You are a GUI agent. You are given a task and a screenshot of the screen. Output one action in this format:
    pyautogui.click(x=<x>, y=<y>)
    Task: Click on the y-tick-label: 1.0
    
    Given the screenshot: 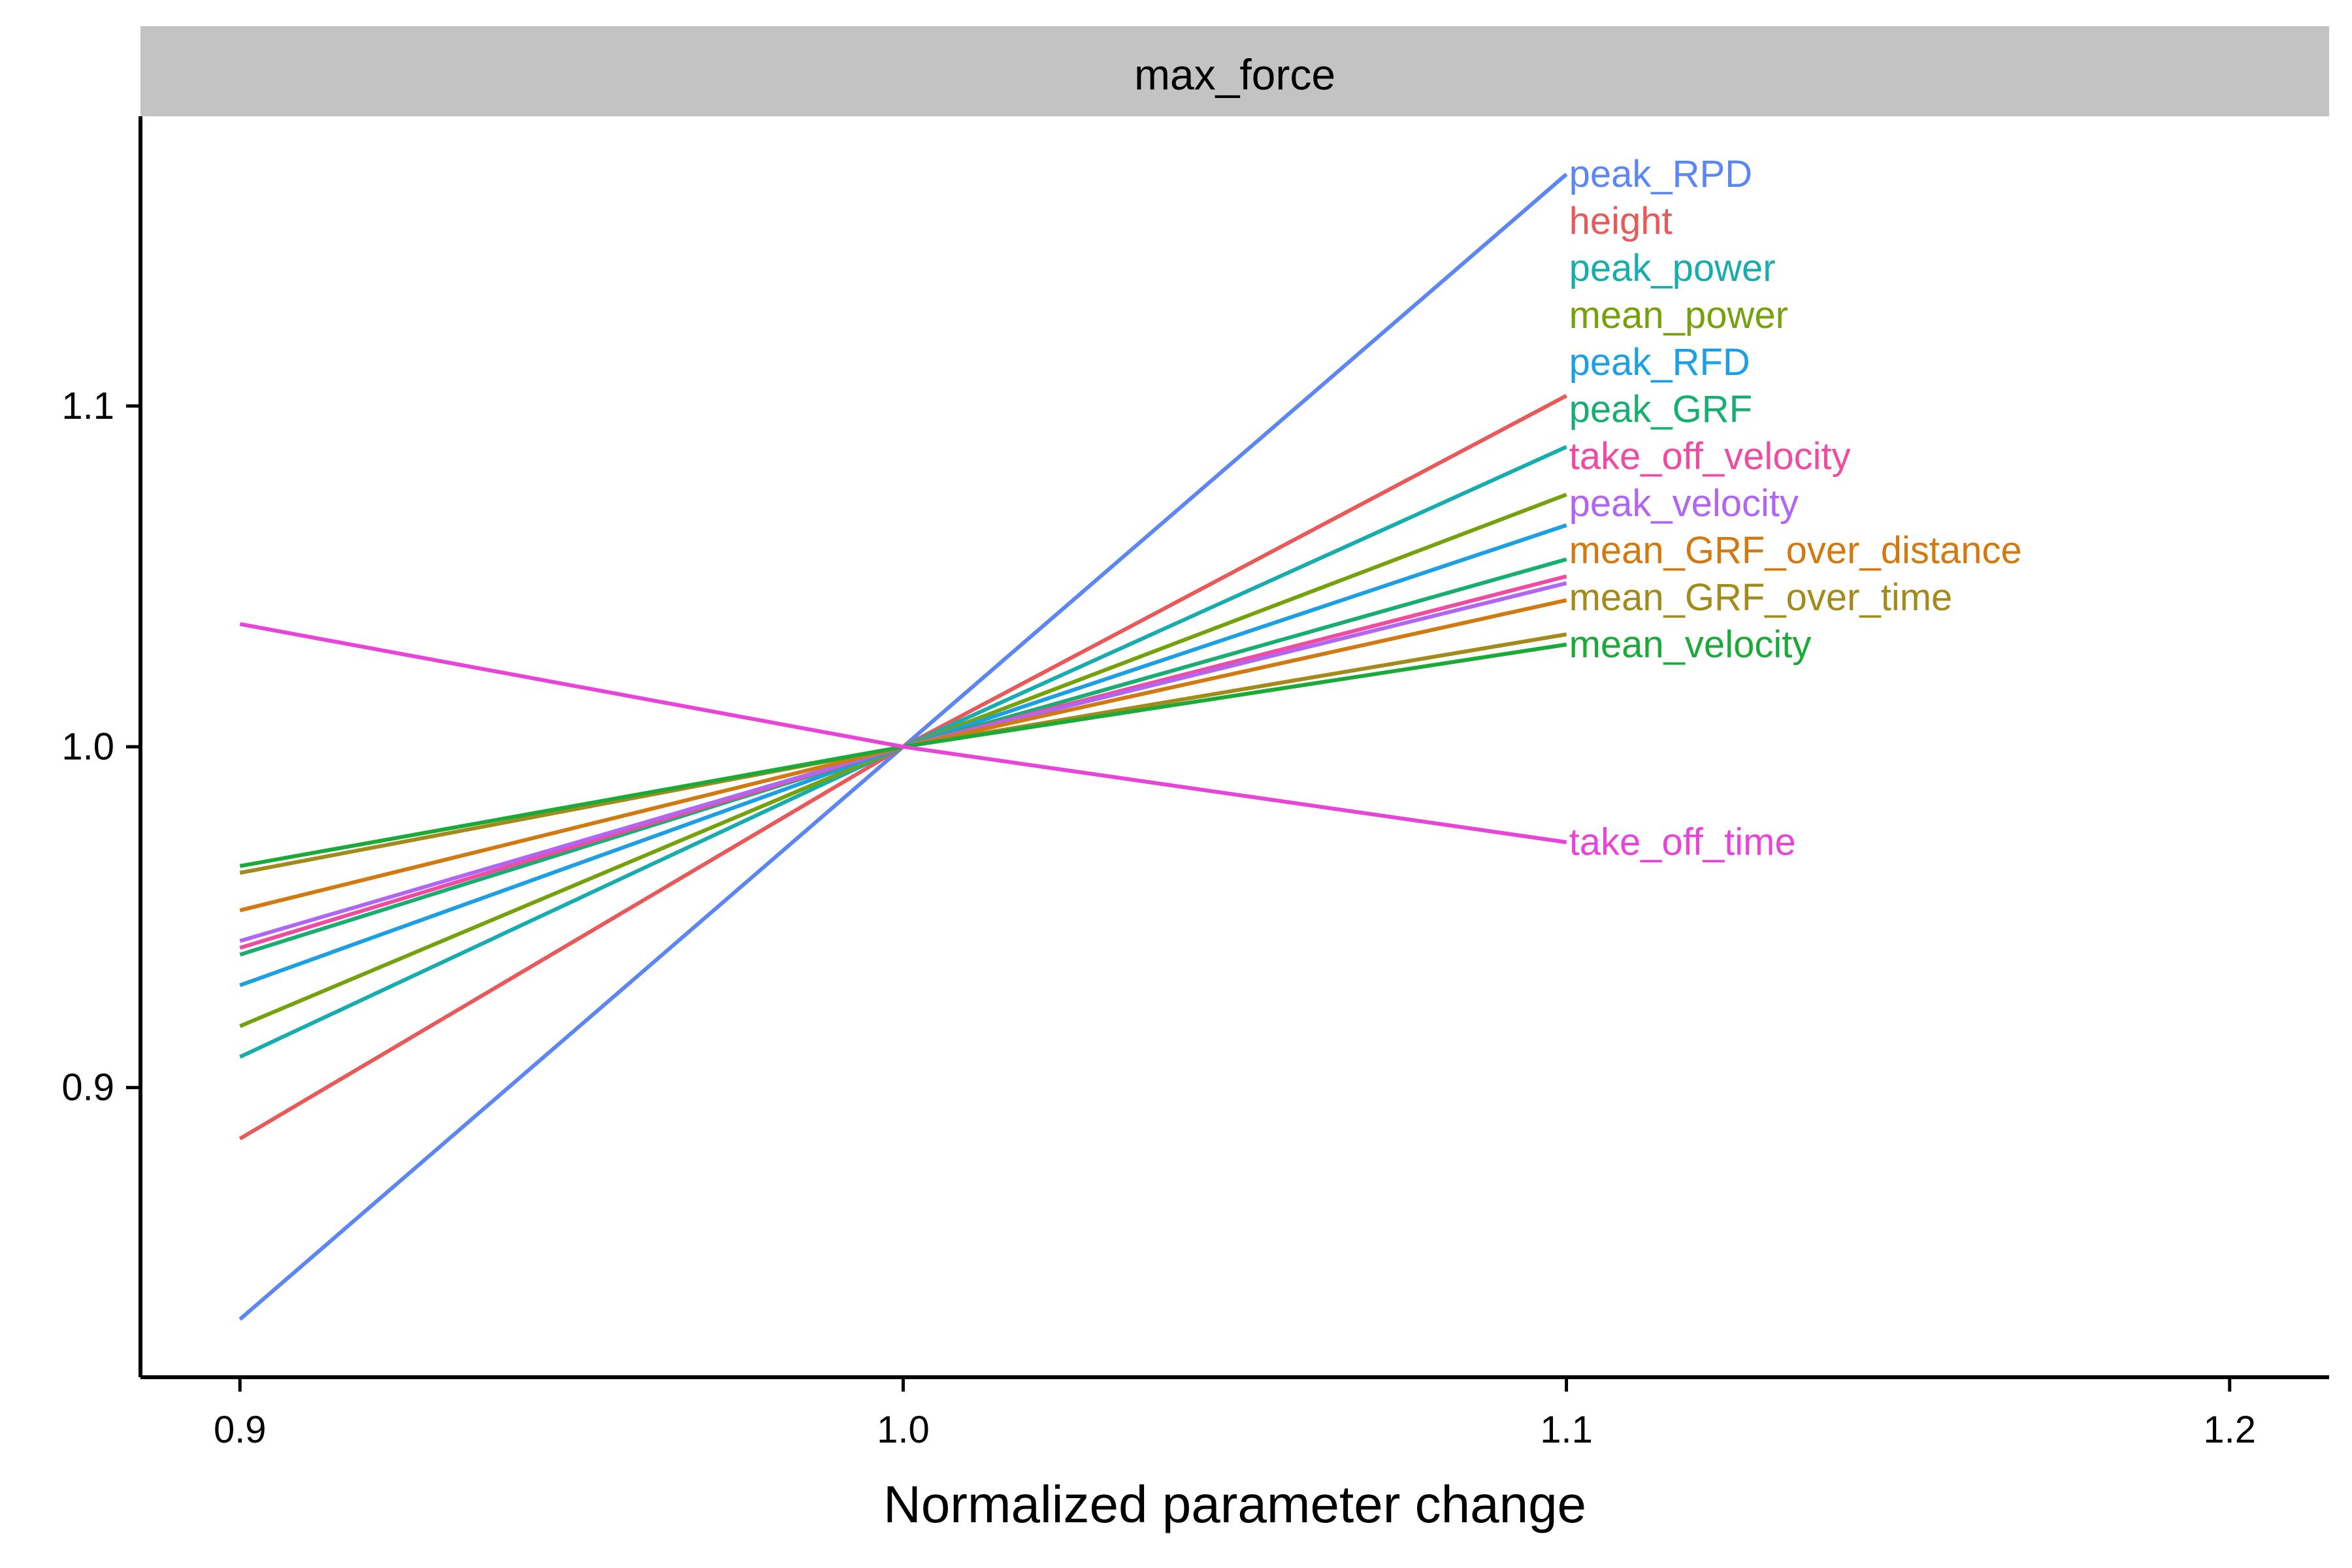 What is the action you would take?
    pyautogui.click(x=87, y=747)
    